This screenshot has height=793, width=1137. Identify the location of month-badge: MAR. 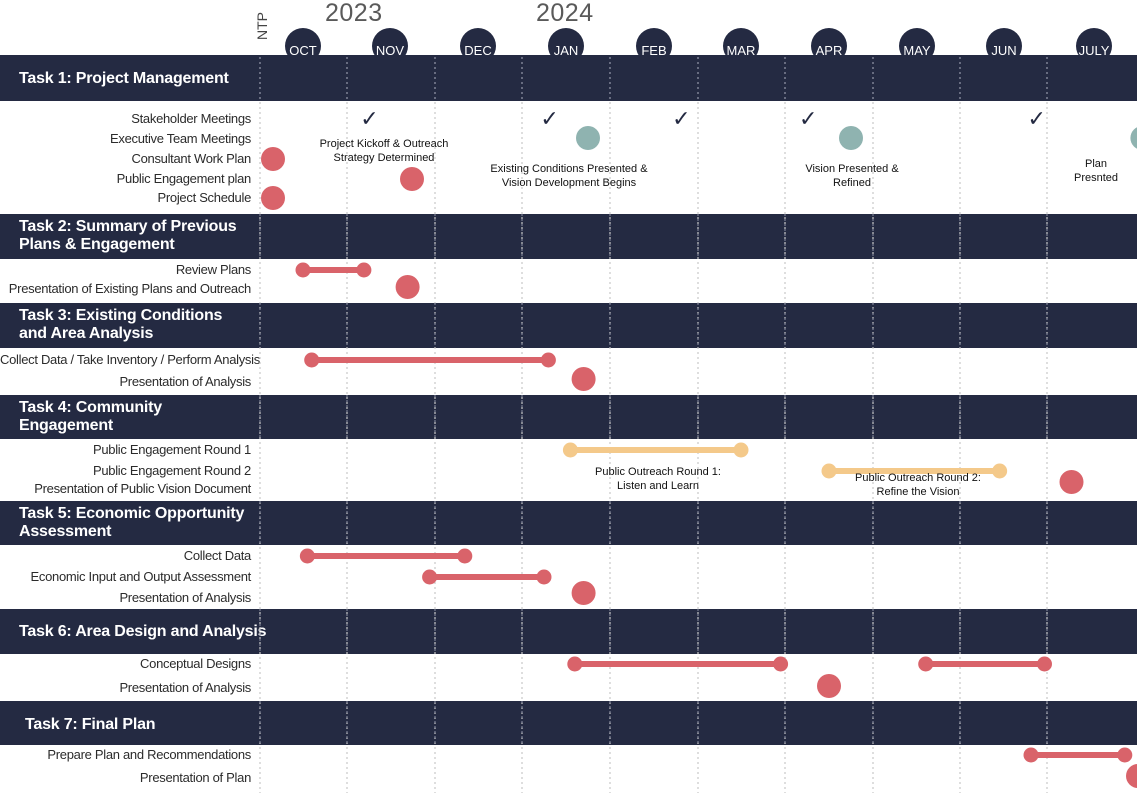
(741, 46).